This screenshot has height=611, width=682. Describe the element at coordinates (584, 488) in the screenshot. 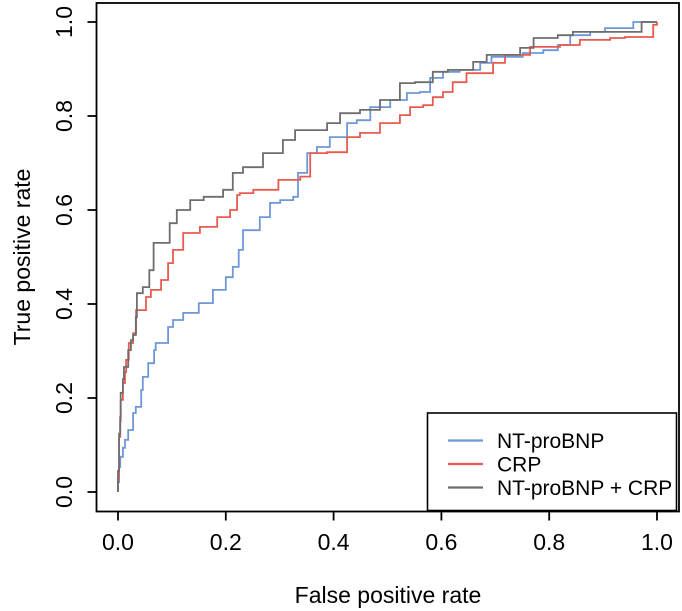

I see `legend-label-nt-probnp-crp: NT-proBNP + CRP` at that location.